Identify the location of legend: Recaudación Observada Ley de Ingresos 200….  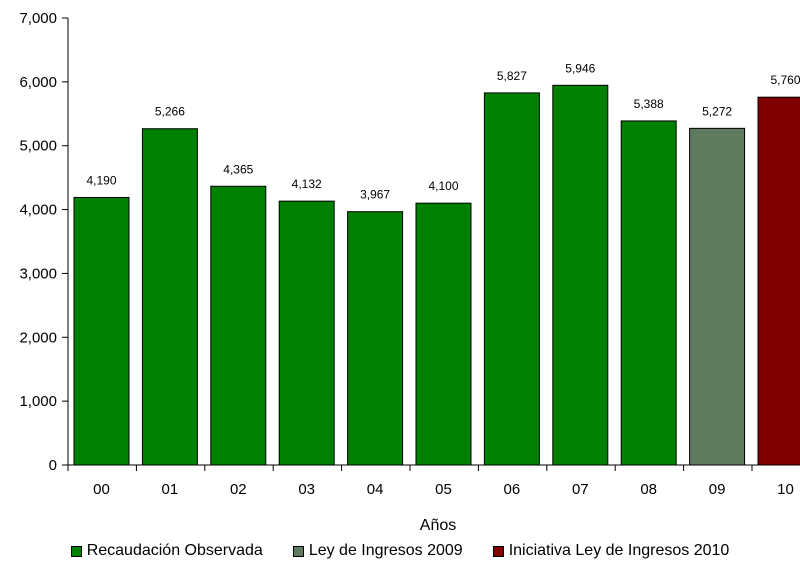
(400, 551).